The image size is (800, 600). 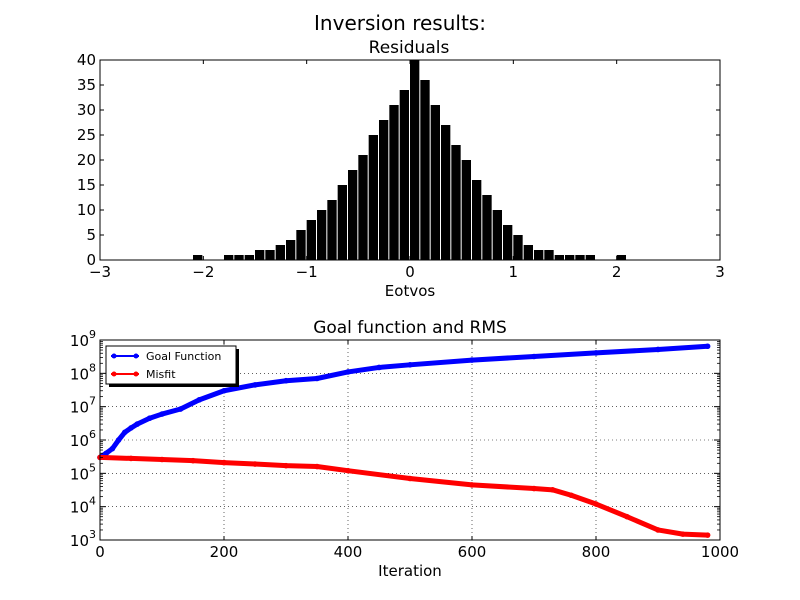 I want to click on legend-label: Goal Function, so click(x=183, y=356).